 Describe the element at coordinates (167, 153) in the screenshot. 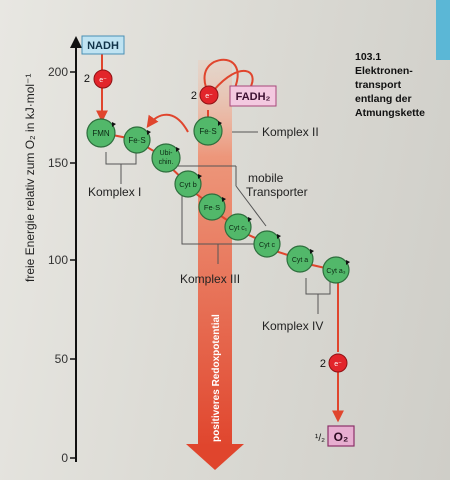

I see `carrier-ubichinon-label-1: Ubi-` at that location.